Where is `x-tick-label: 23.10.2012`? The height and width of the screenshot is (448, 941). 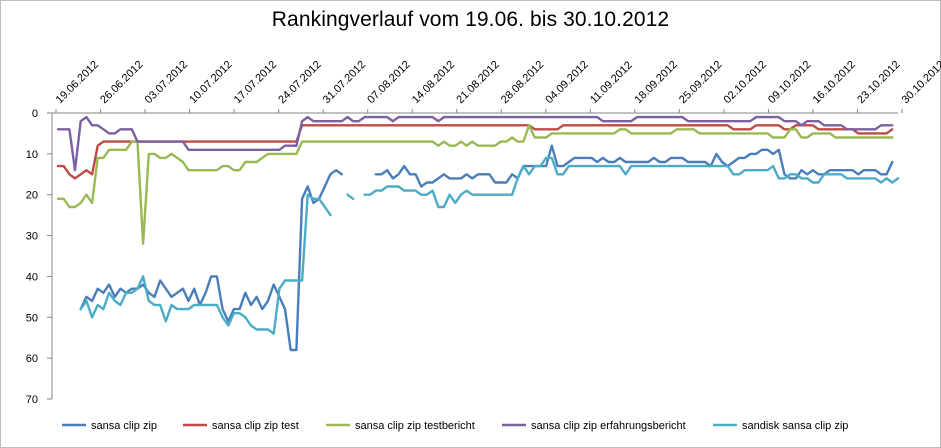
x-tick-label: 23.10.2012 is located at coordinates (878, 82).